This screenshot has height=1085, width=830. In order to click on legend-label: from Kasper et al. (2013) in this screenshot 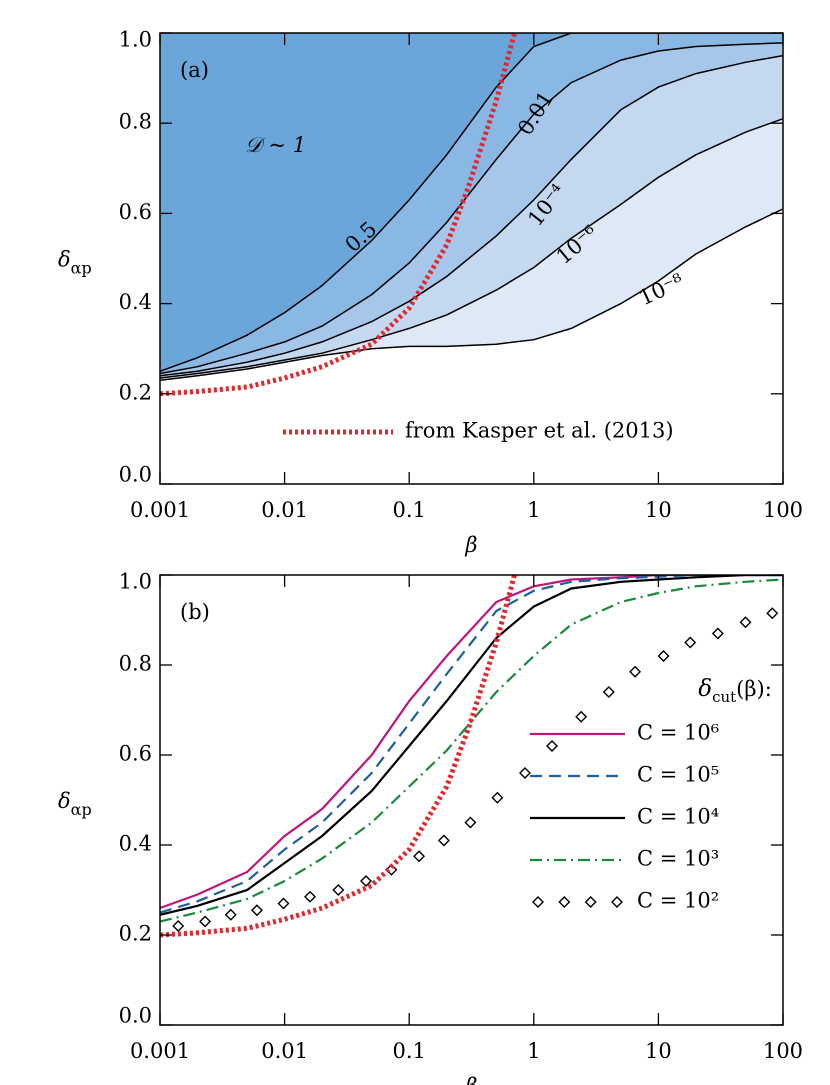, I will do `click(539, 431)`.